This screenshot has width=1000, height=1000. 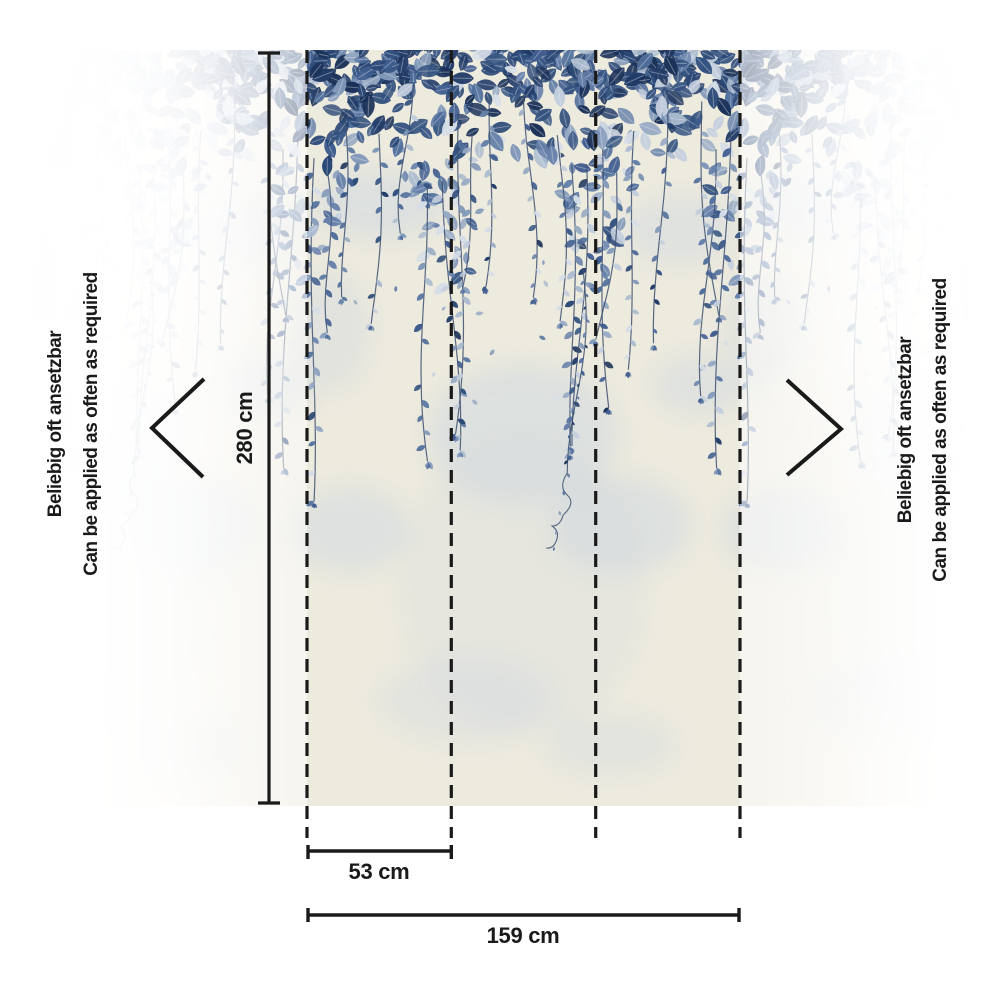 What do you see at coordinates (905, 430) in the screenshot?
I see `side-note-german-right: Beliebig oft ansetzbar` at bounding box center [905, 430].